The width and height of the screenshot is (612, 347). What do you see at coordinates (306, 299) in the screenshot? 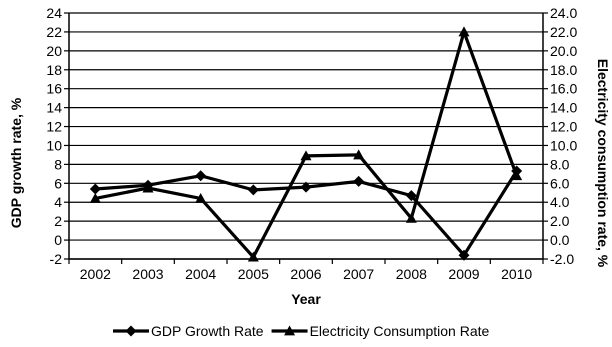
I see `x-axis-title: Year` at bounding box center [306, 299].